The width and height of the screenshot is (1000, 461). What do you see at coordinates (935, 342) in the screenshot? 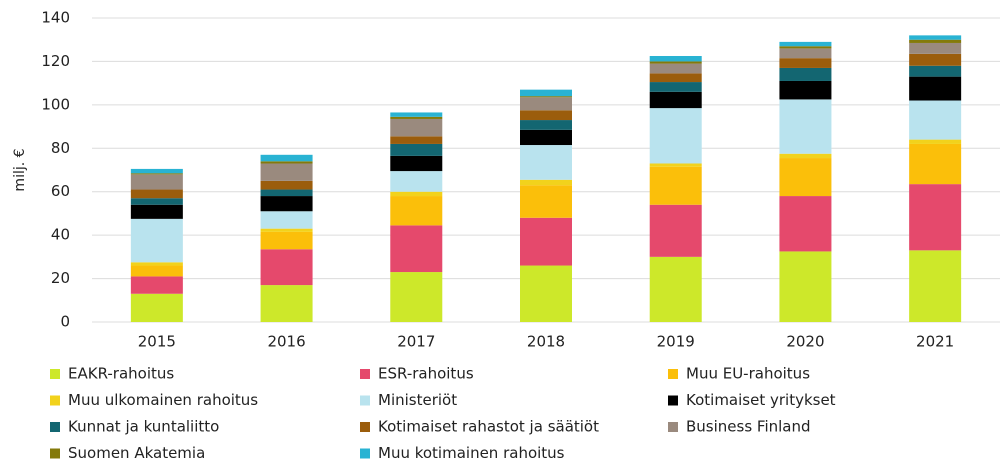
I see `x-tick-label: 2021` at bounding box center [935, 342].